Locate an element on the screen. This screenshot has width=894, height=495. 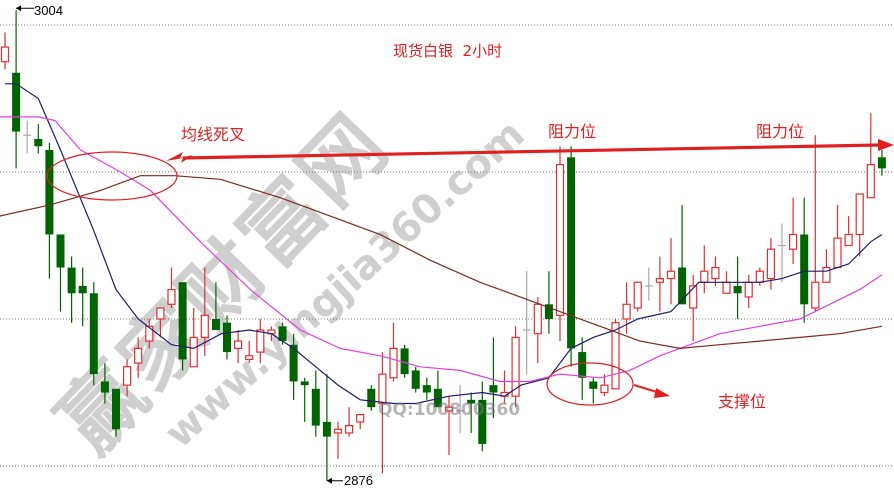
low-price-label: 2876 is located at coordinates (358, 480).